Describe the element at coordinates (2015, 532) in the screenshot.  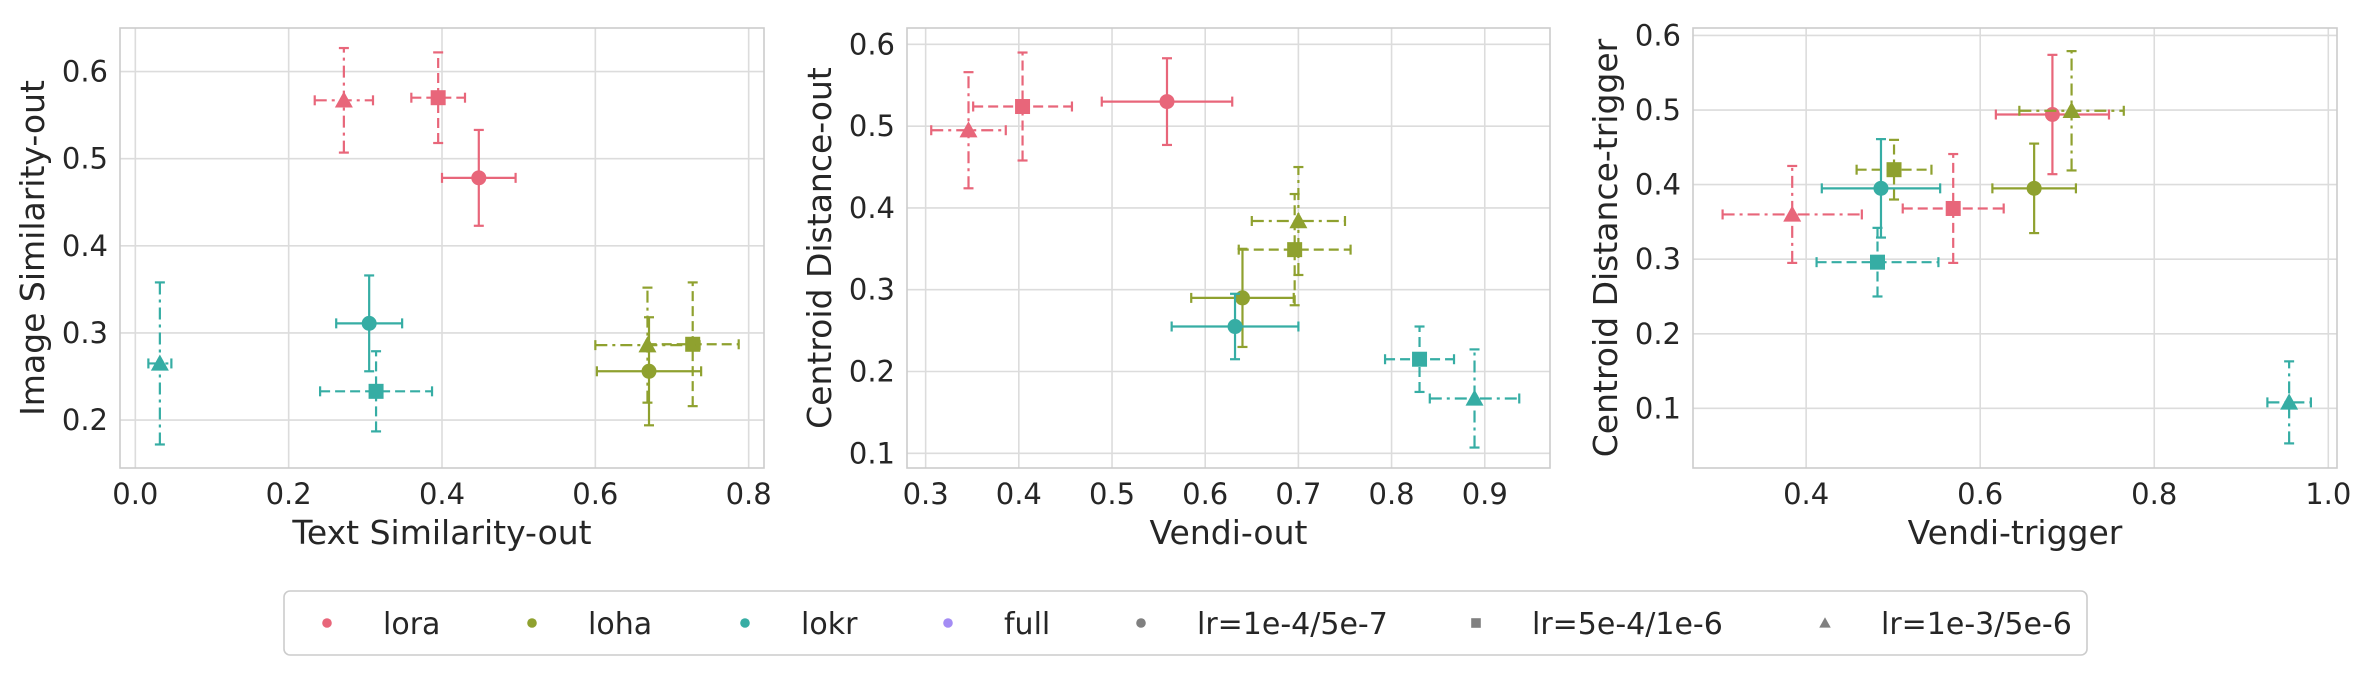
I see `x-axis-label: Vendi-trigger` at that location.